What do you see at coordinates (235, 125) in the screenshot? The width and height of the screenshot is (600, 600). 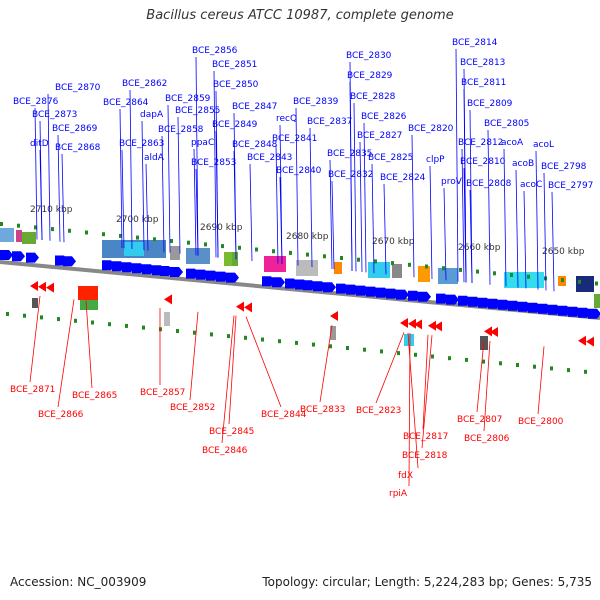 I see `forward-gene-label-18: BCE_2849` at bounding box center [235, 125].